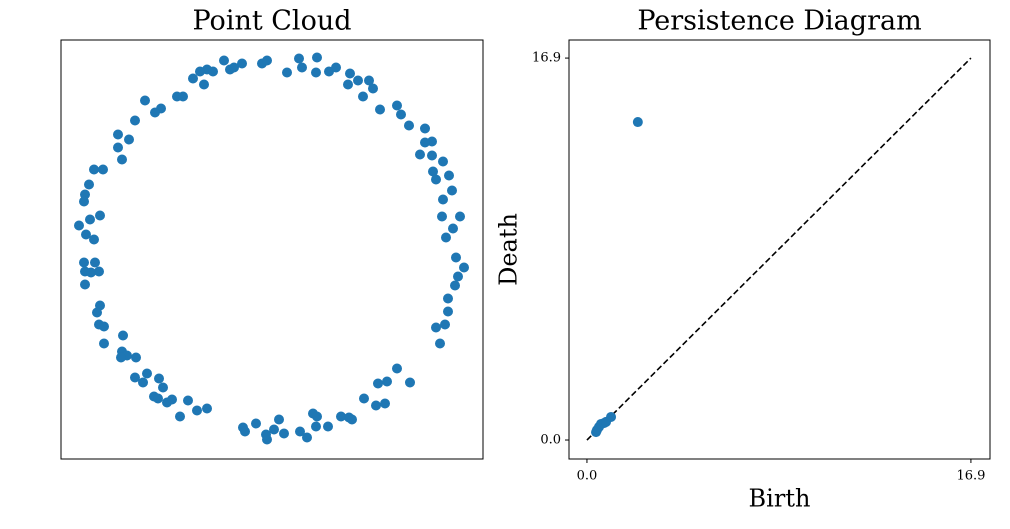 The height and width of the screenshot is (529, 1010). What do you see at coordinates (546, 58) in the screenshot?
I see `y-tick-label: 16.9` at bounding box center [546, 58].